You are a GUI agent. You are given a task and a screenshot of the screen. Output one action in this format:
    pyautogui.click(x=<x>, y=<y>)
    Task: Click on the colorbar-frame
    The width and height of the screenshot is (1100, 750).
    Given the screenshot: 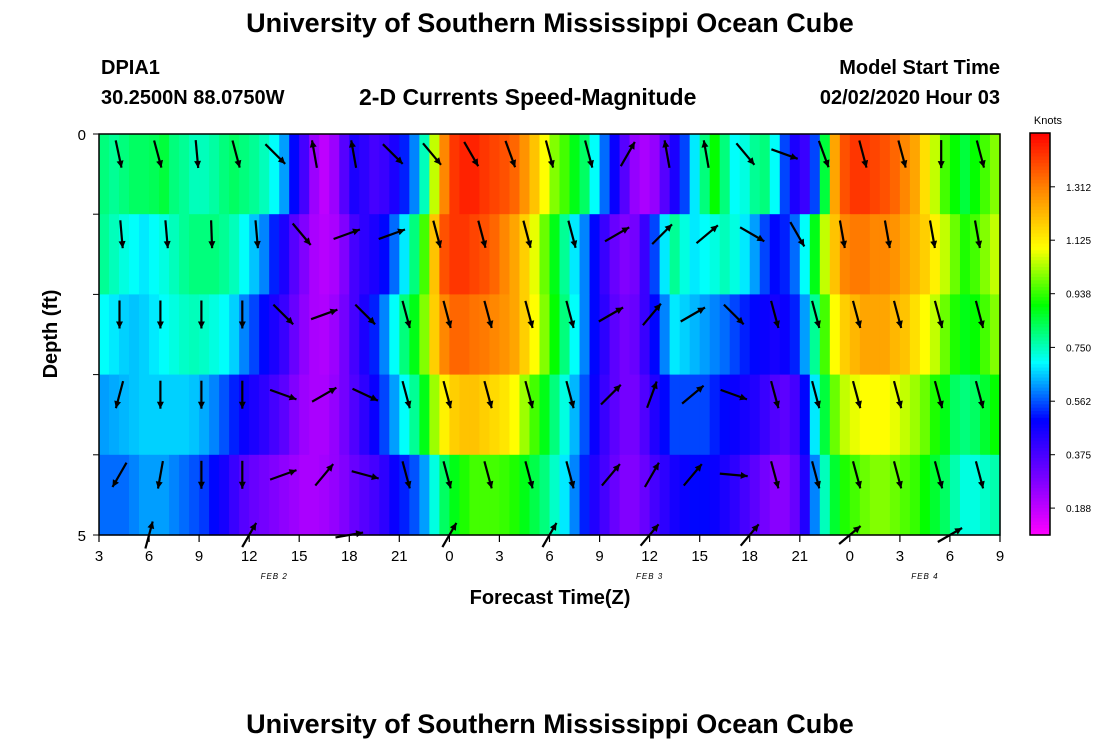 What is the action you would take?
    pyautogui.click(x=1040, y=334)
    